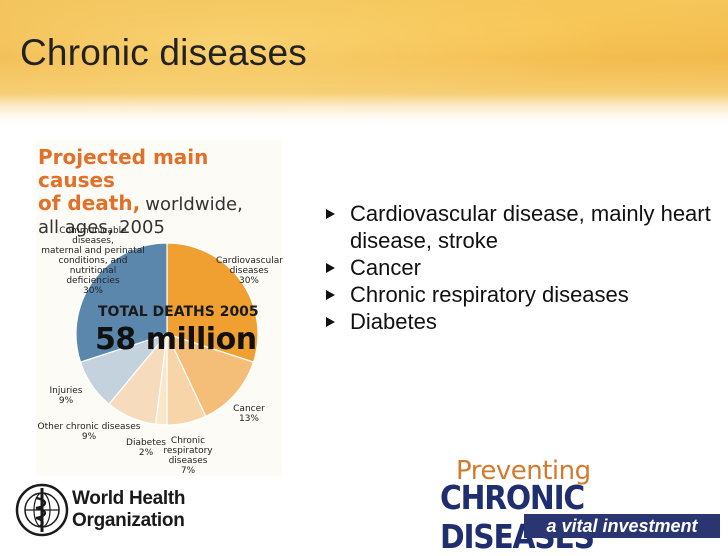 The height and width of the screenshot is (556, 728). Describe the element at coordinates (89, 203) in the screenshot. I see `chart-title-line2-bold: of death,` at that location.